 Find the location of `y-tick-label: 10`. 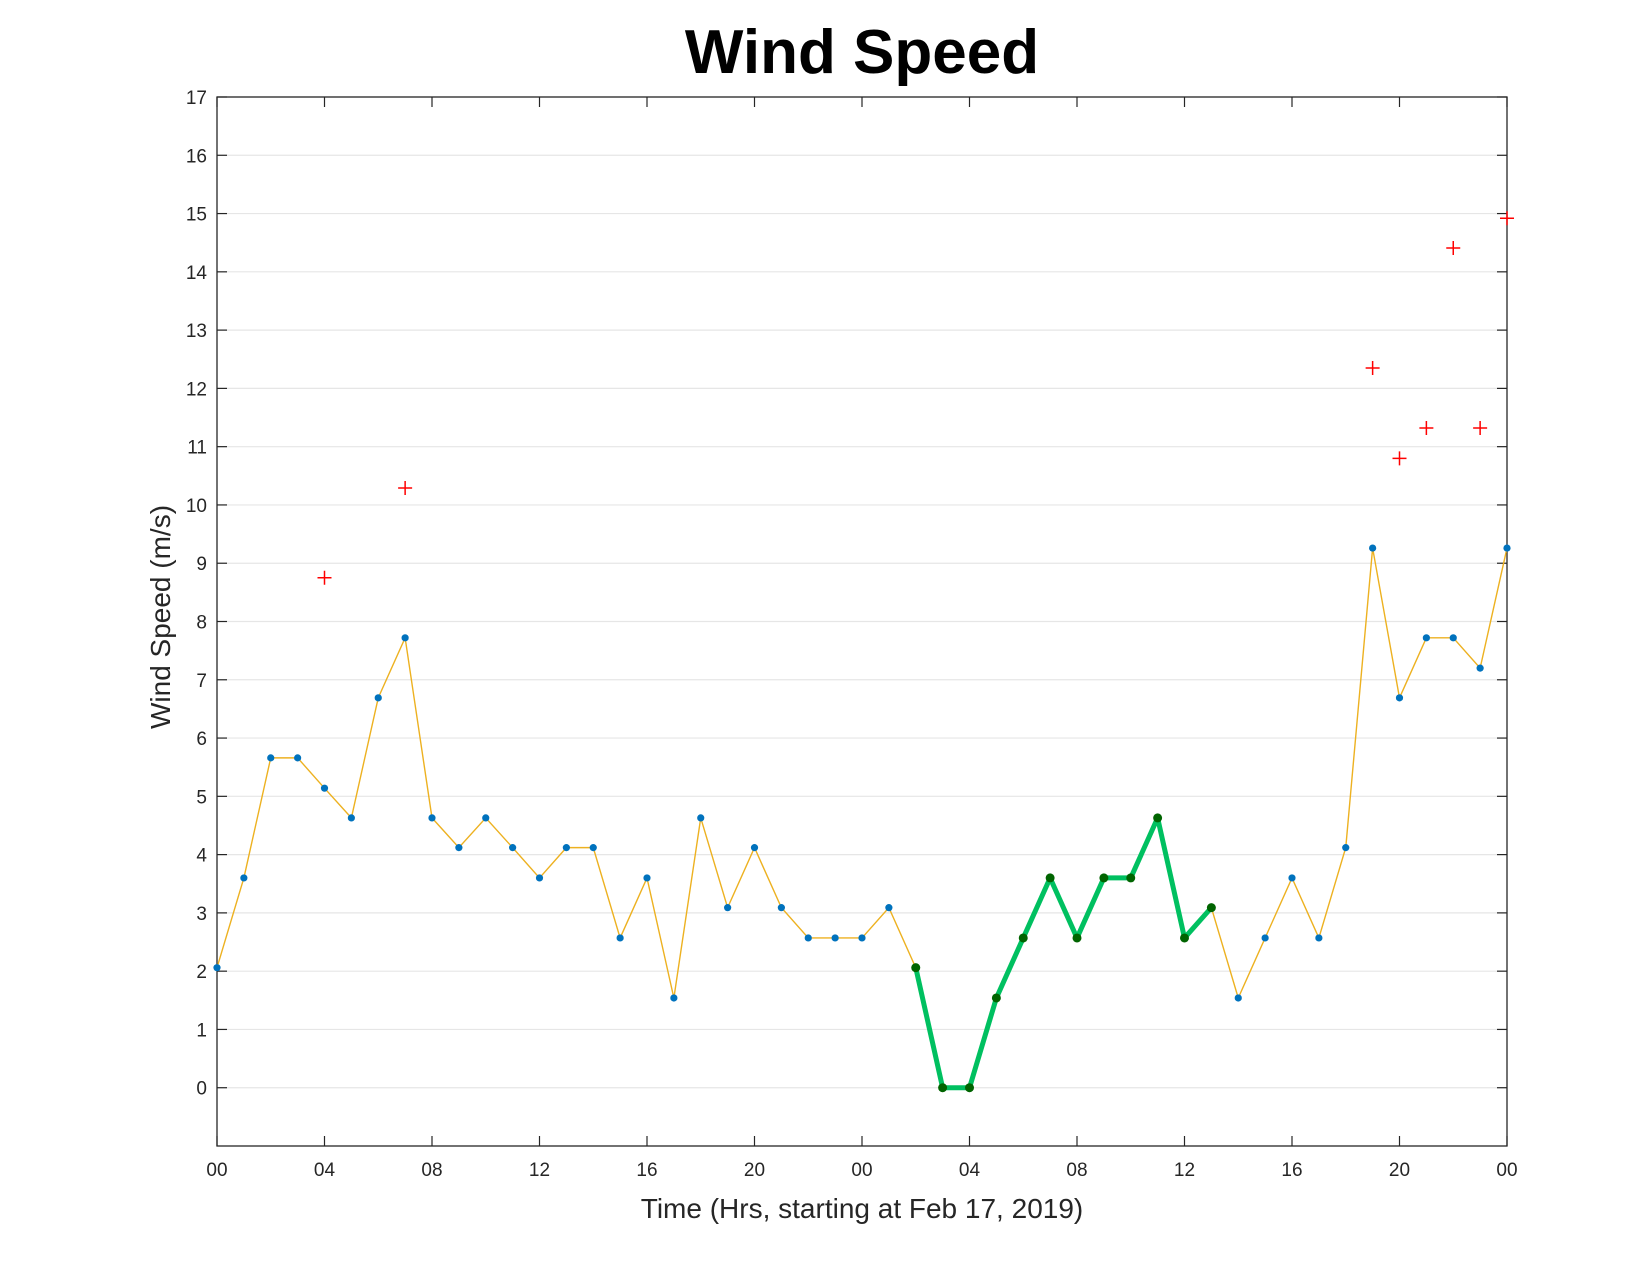

y-tick-label: 10 is located at coordinates (196, 506).